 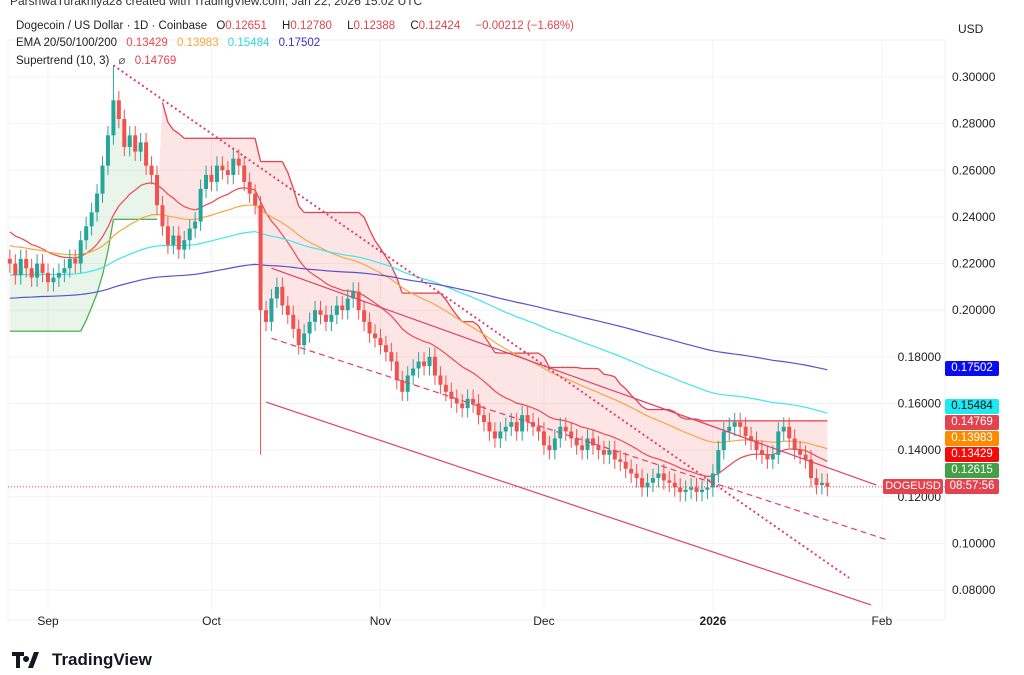 What do you see at coordinates (112, 26) in the screenshot?
I see `symbol-title: Dogecoin / US Dollar · 1D · Coinbase` at bounding box center [112, 26].